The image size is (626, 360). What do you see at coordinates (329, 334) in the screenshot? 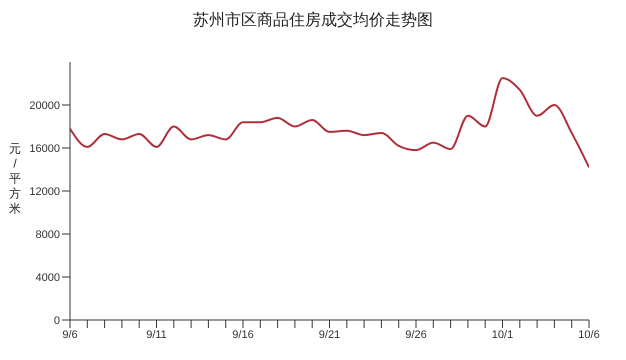
I see `x-tick-label: 9/21` at bounding box center [329, 334].